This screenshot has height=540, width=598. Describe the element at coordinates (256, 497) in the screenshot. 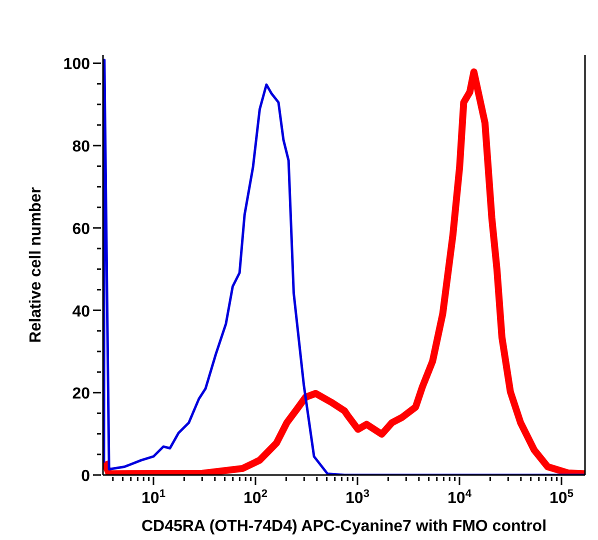

I see `x-tick-label: 10$^{2}$` at that location.